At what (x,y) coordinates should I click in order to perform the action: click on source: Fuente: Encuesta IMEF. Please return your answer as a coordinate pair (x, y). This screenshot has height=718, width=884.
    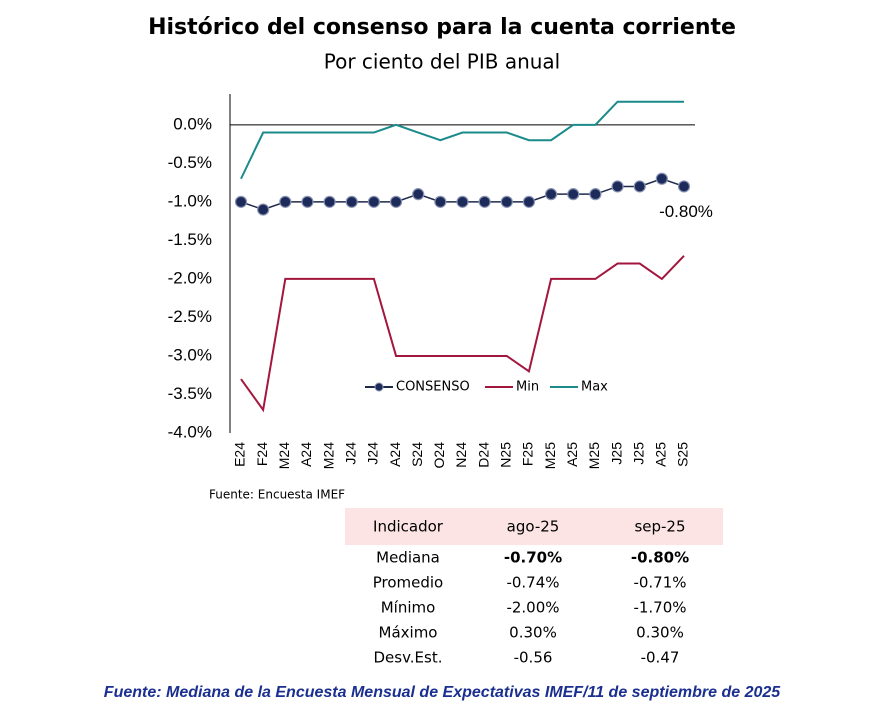
    Looking at the image, I should click on (277, 495).